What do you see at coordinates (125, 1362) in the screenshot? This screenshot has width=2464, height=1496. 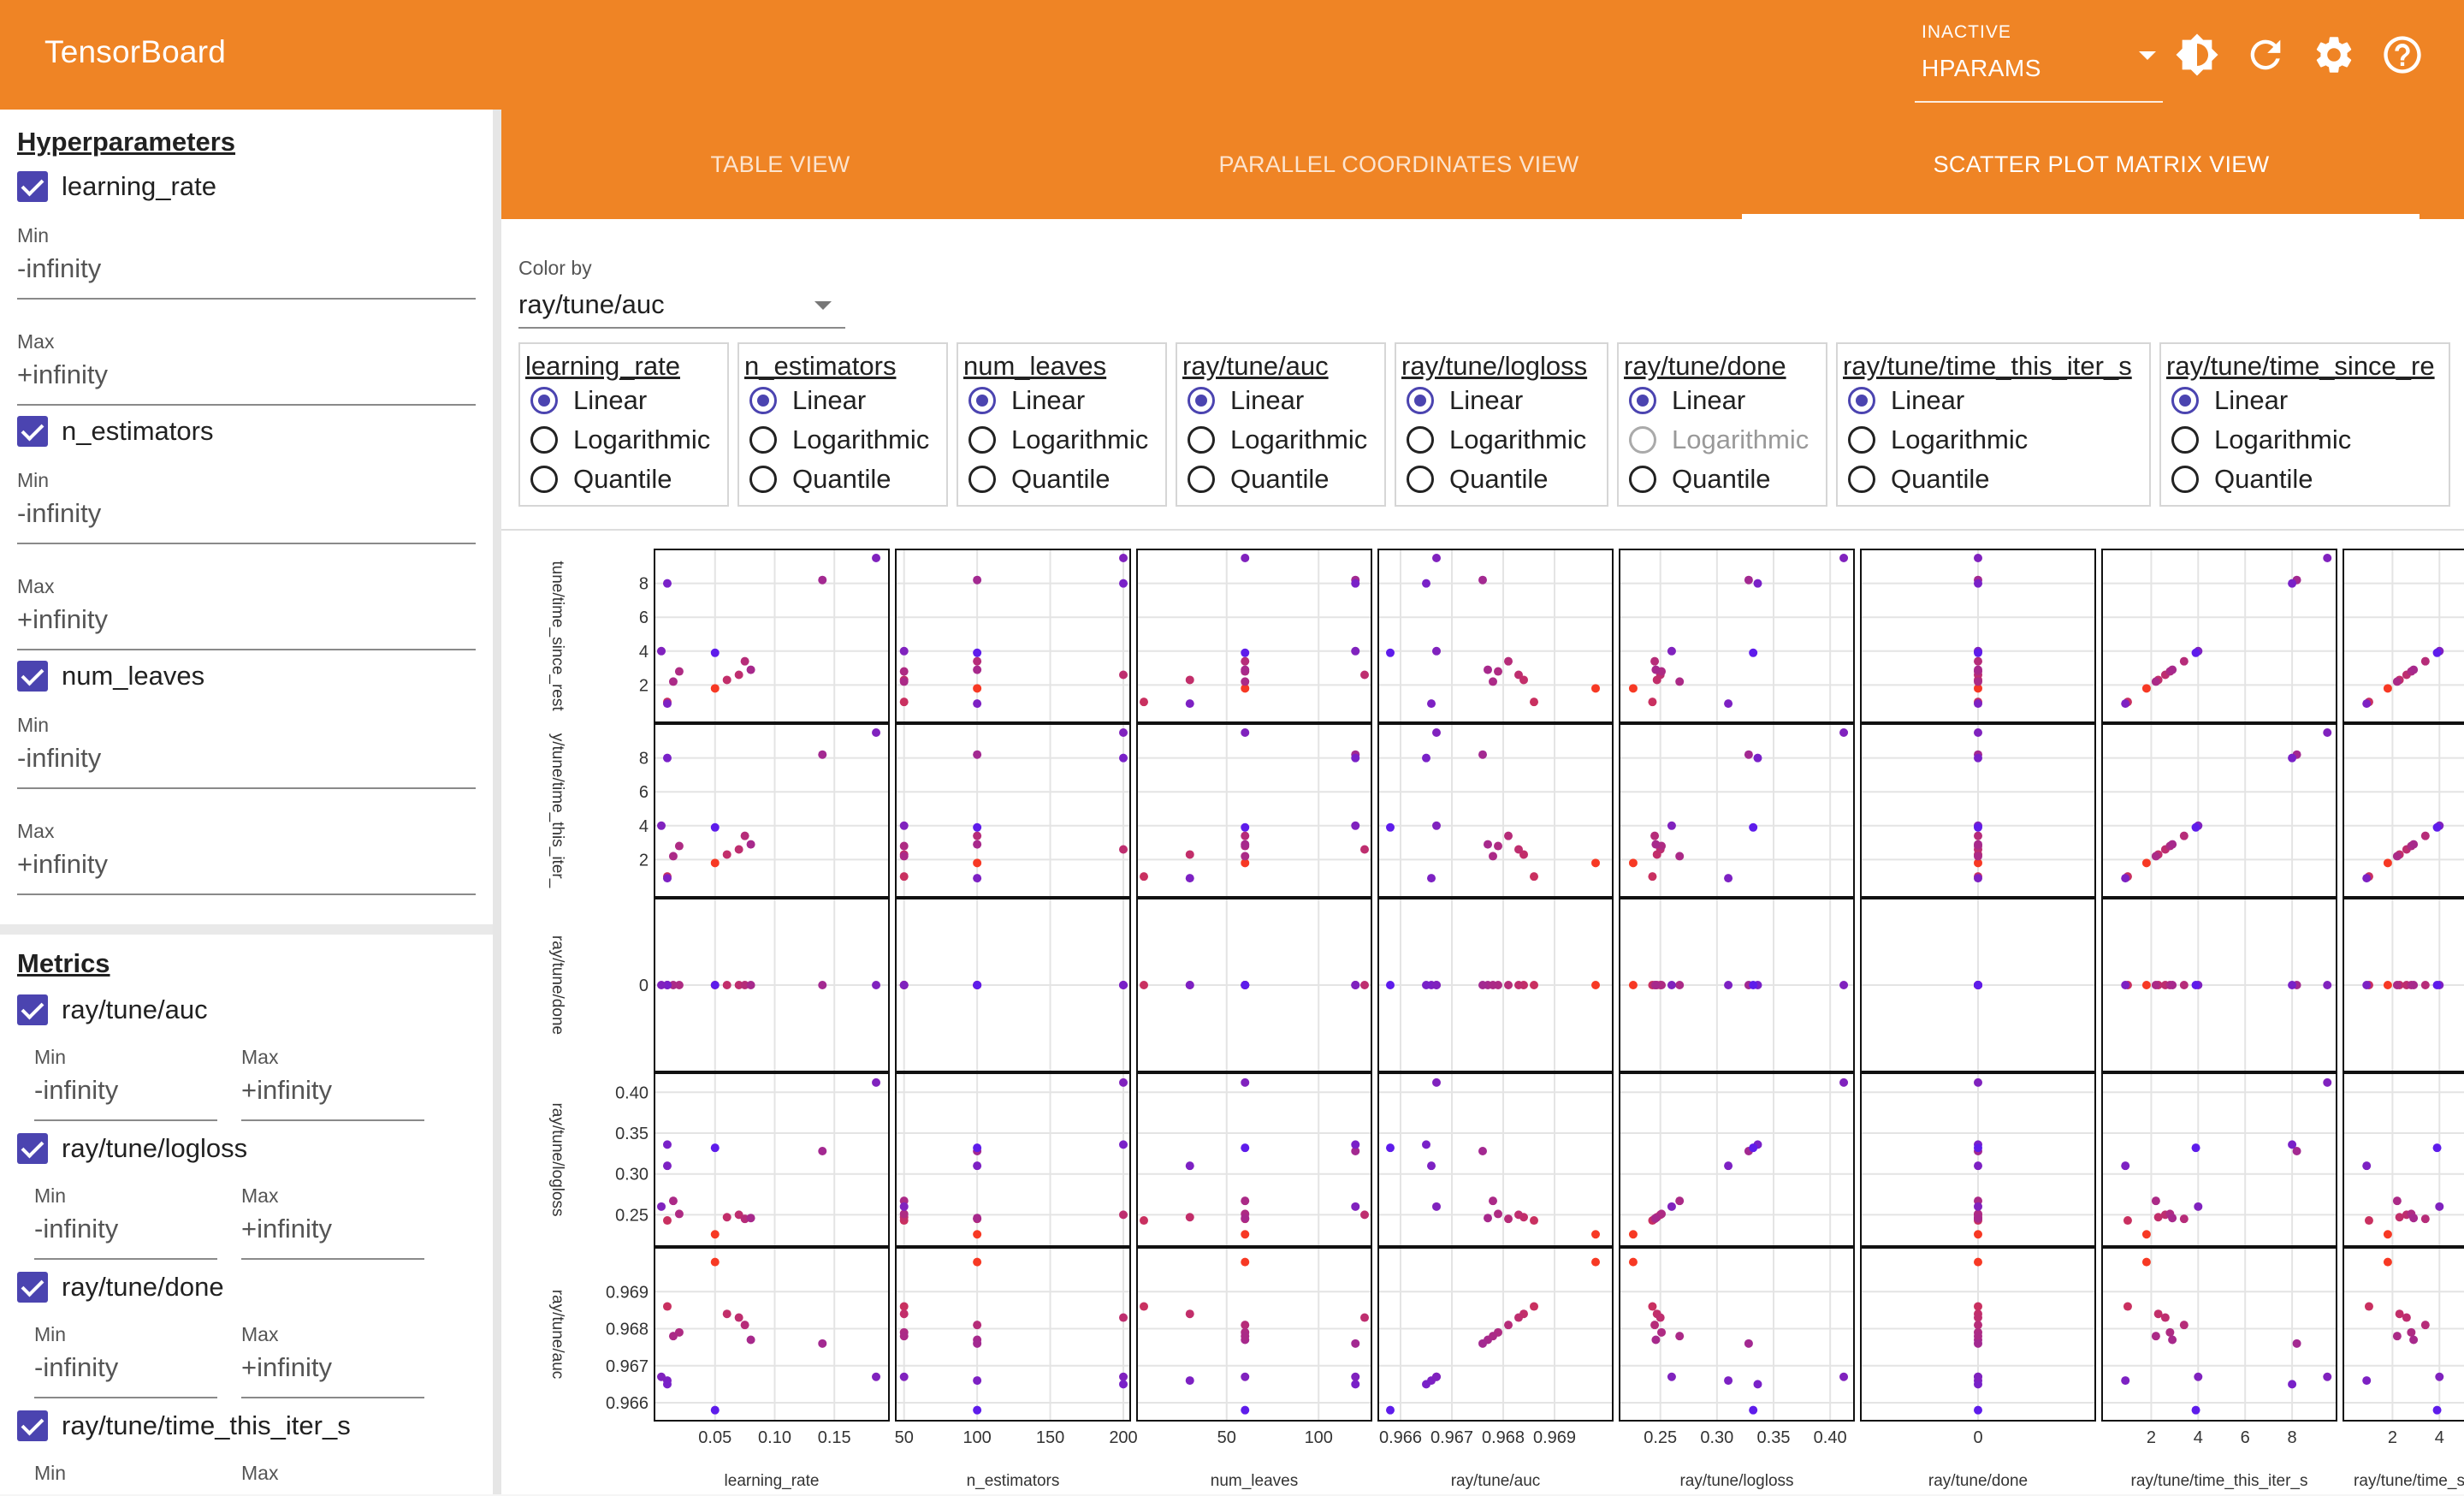 I see `done-min-field: Min -infinity` at bounding box center [125, 1362].